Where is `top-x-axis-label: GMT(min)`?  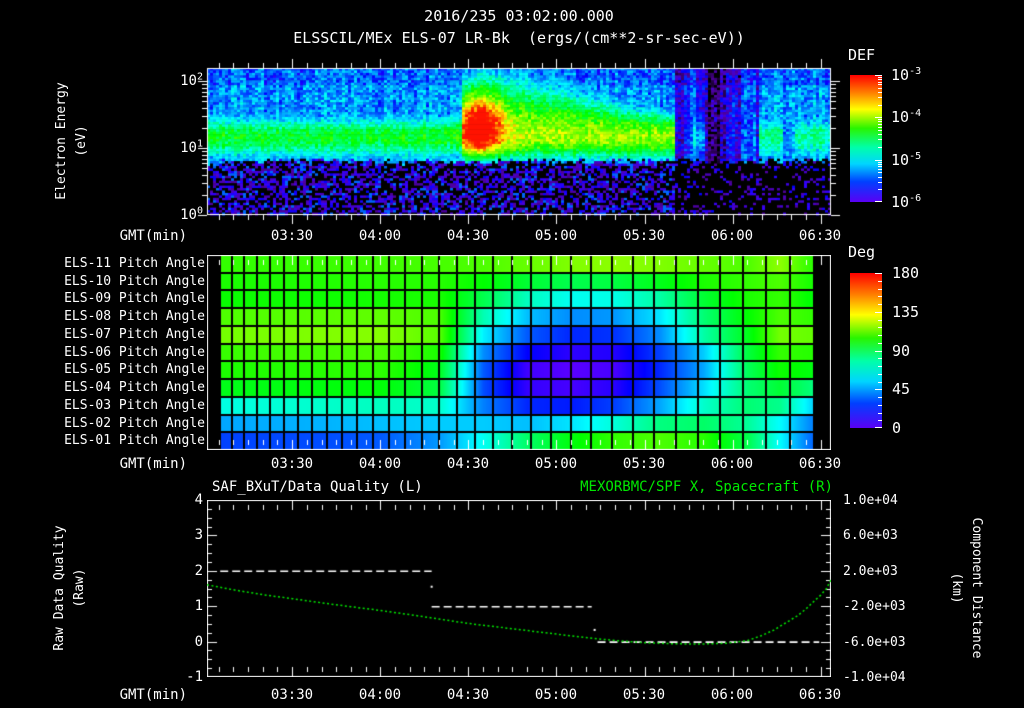 top-x-axis-label: GMT(min) is located at coordinates (153, 236).